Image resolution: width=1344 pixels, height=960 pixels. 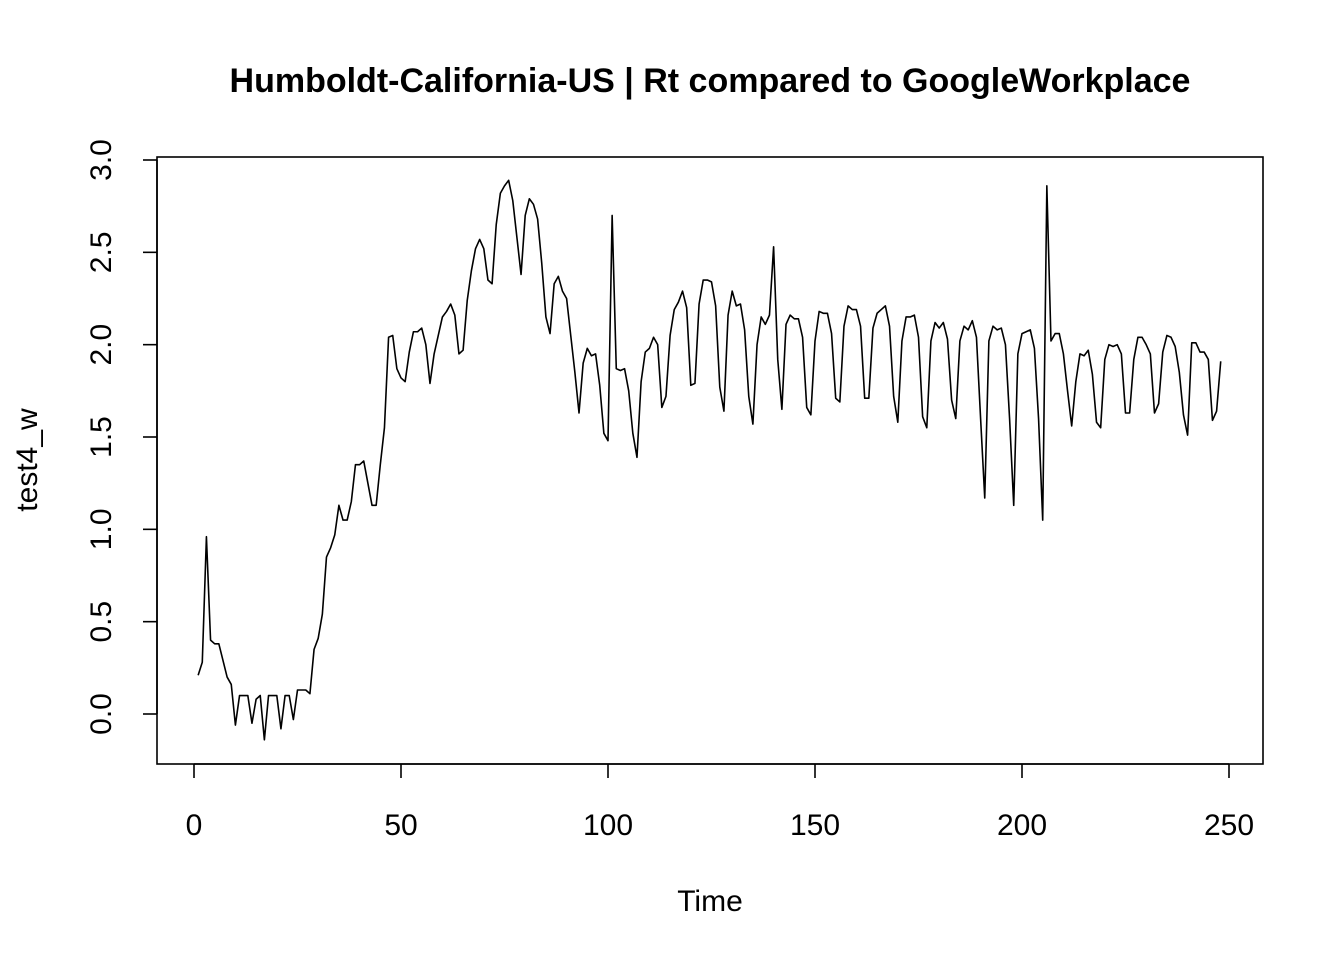 I want to click on y-tick-label: 2.0, so click(x=101, y=345).